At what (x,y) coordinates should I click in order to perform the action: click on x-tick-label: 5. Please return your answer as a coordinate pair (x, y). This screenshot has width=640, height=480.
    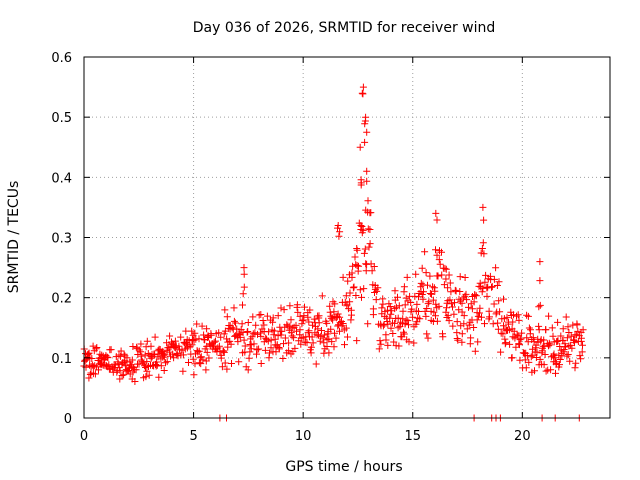
    Looking at the image, I should click on (193, 436).